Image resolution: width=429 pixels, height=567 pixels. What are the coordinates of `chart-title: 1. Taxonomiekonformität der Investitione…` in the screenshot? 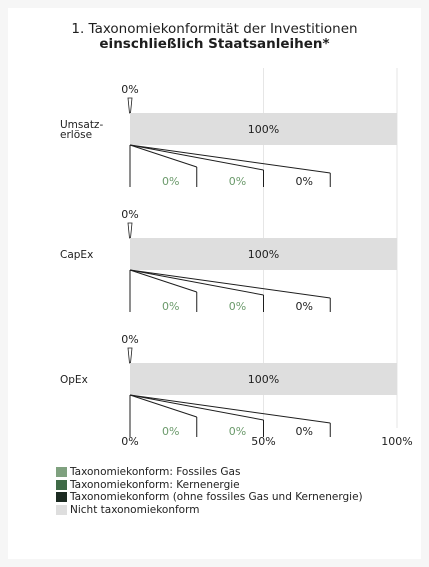 It's located at (214, 37).